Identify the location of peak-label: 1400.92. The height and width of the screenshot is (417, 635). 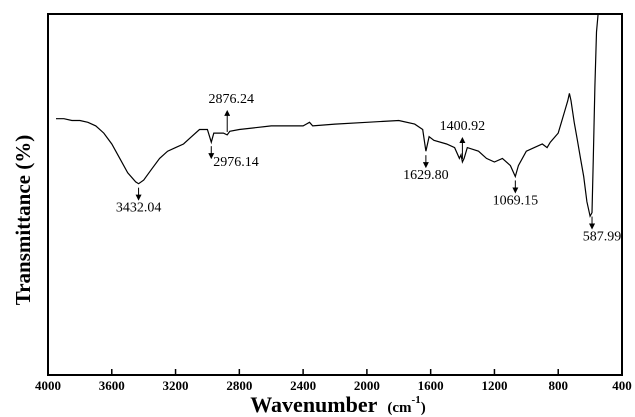
(463, 126).